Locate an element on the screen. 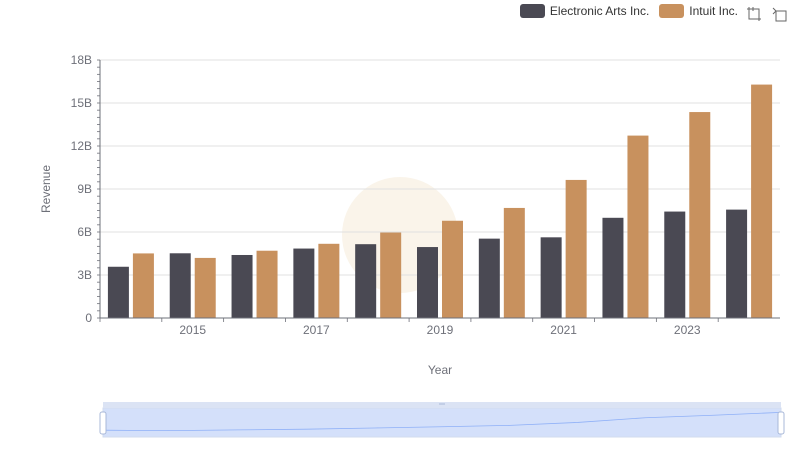  x-axis-label: Year is located at coordinates (440, 370).